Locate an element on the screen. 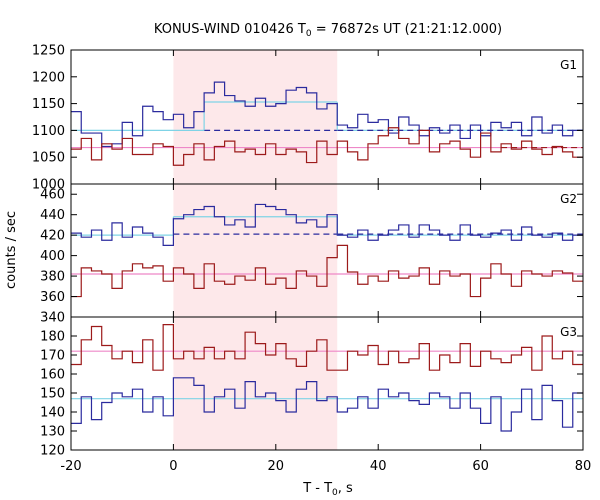 This screenshot has width=600, height=500. g1-shaded-interval is located at coordinates (255, 117).